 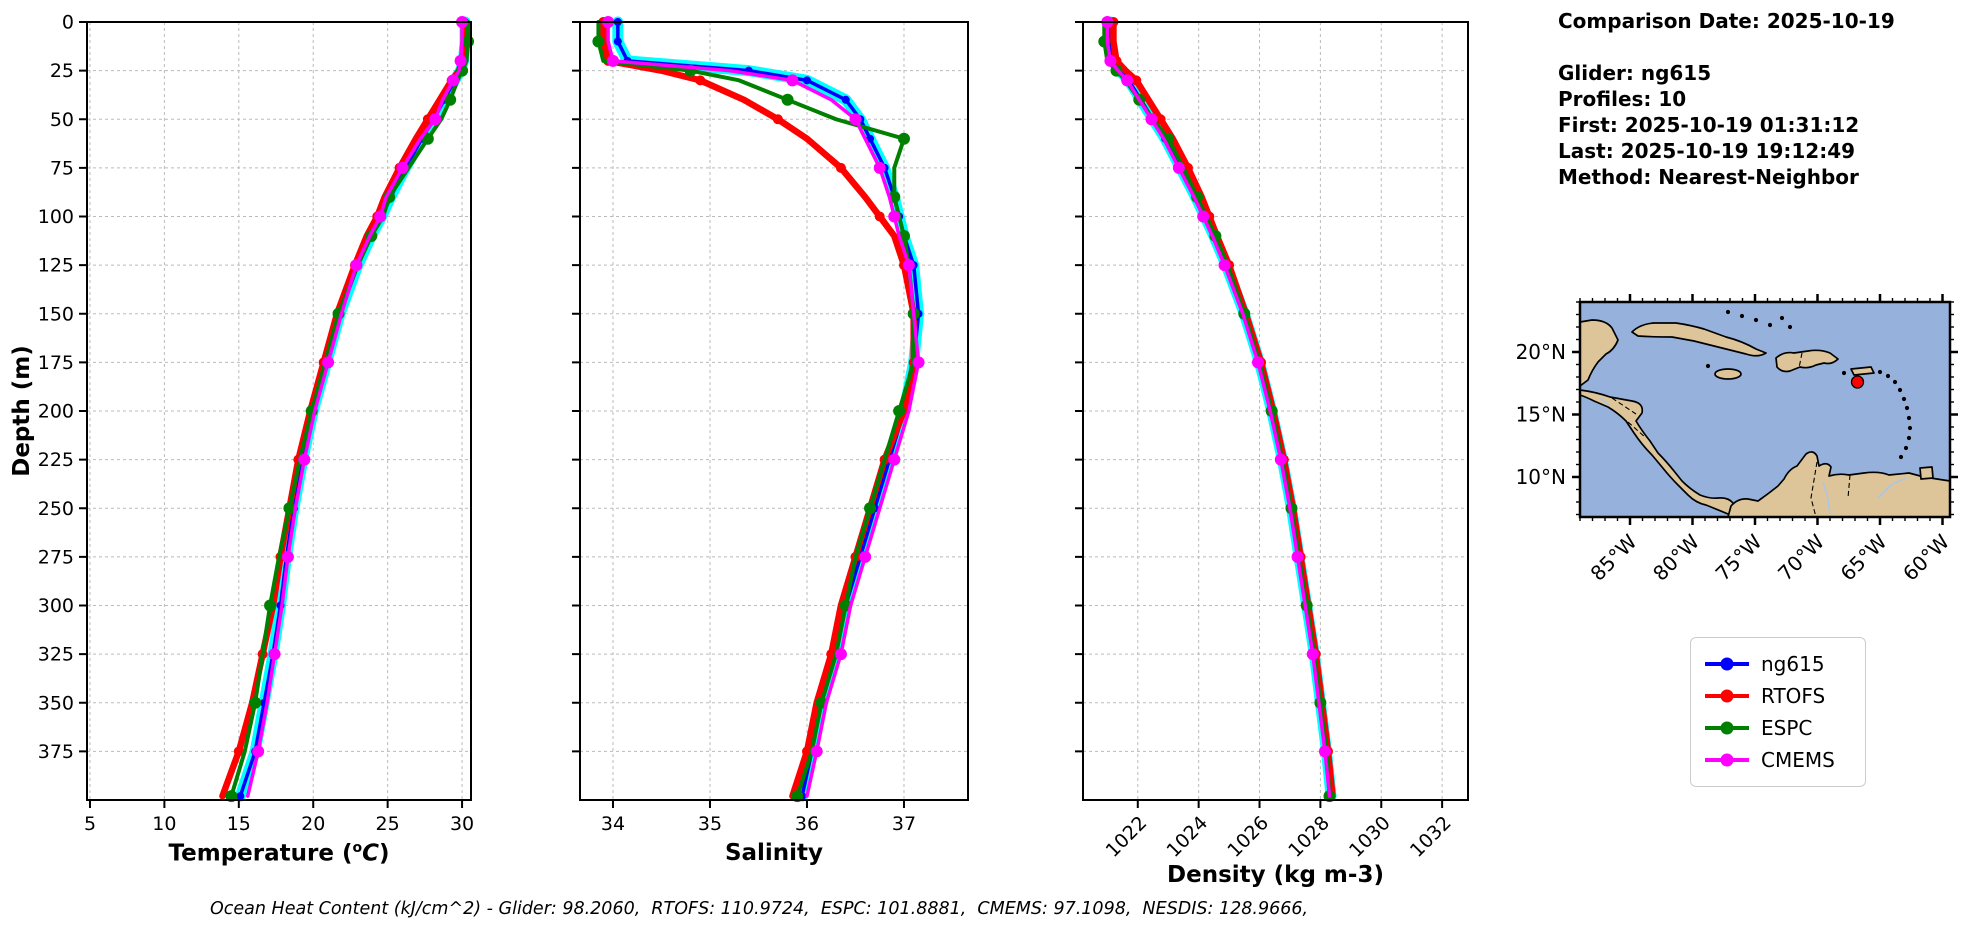 What do you see at coordinates (1622, 99) in the screenshot?
I see `profile-count: Profiles: 10` at bounding box center [1622, 99].